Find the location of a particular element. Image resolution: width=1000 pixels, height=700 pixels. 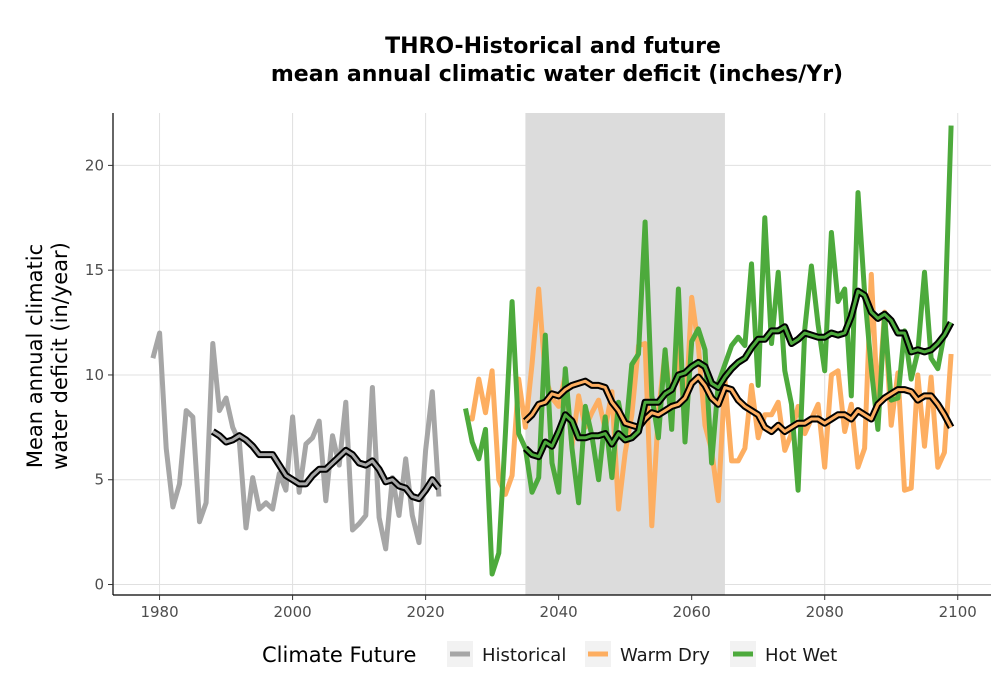

y-tick-label: 0 is located at coordinates (99, 585).